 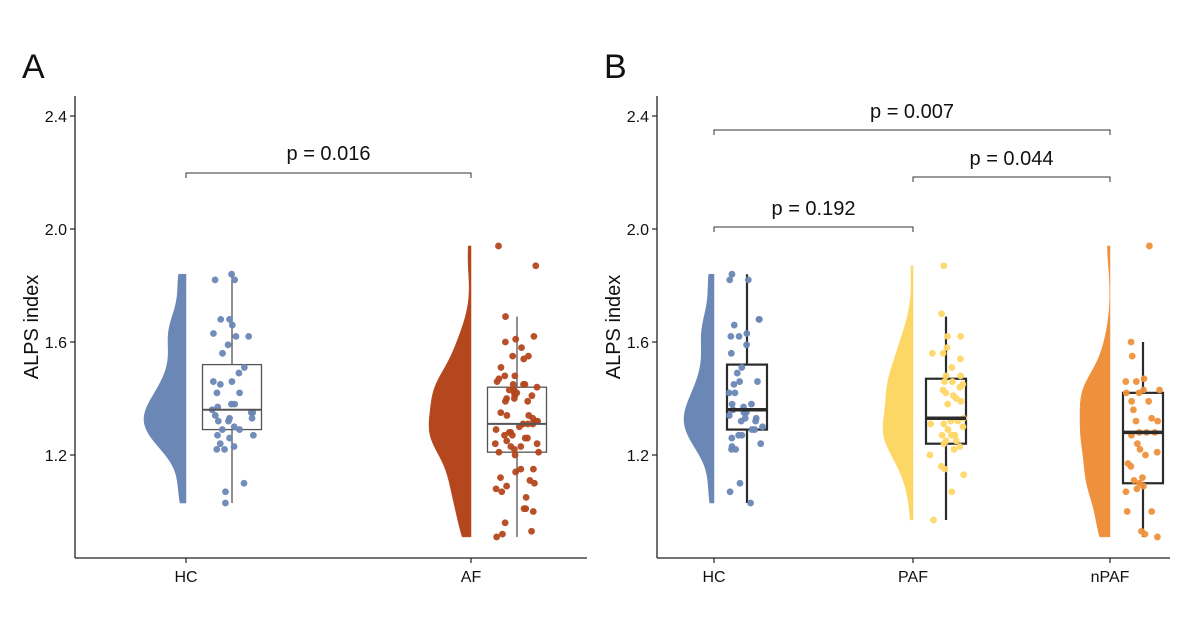 I want to click on x-tick-label: nPAF, so click(x=1110, y=577).